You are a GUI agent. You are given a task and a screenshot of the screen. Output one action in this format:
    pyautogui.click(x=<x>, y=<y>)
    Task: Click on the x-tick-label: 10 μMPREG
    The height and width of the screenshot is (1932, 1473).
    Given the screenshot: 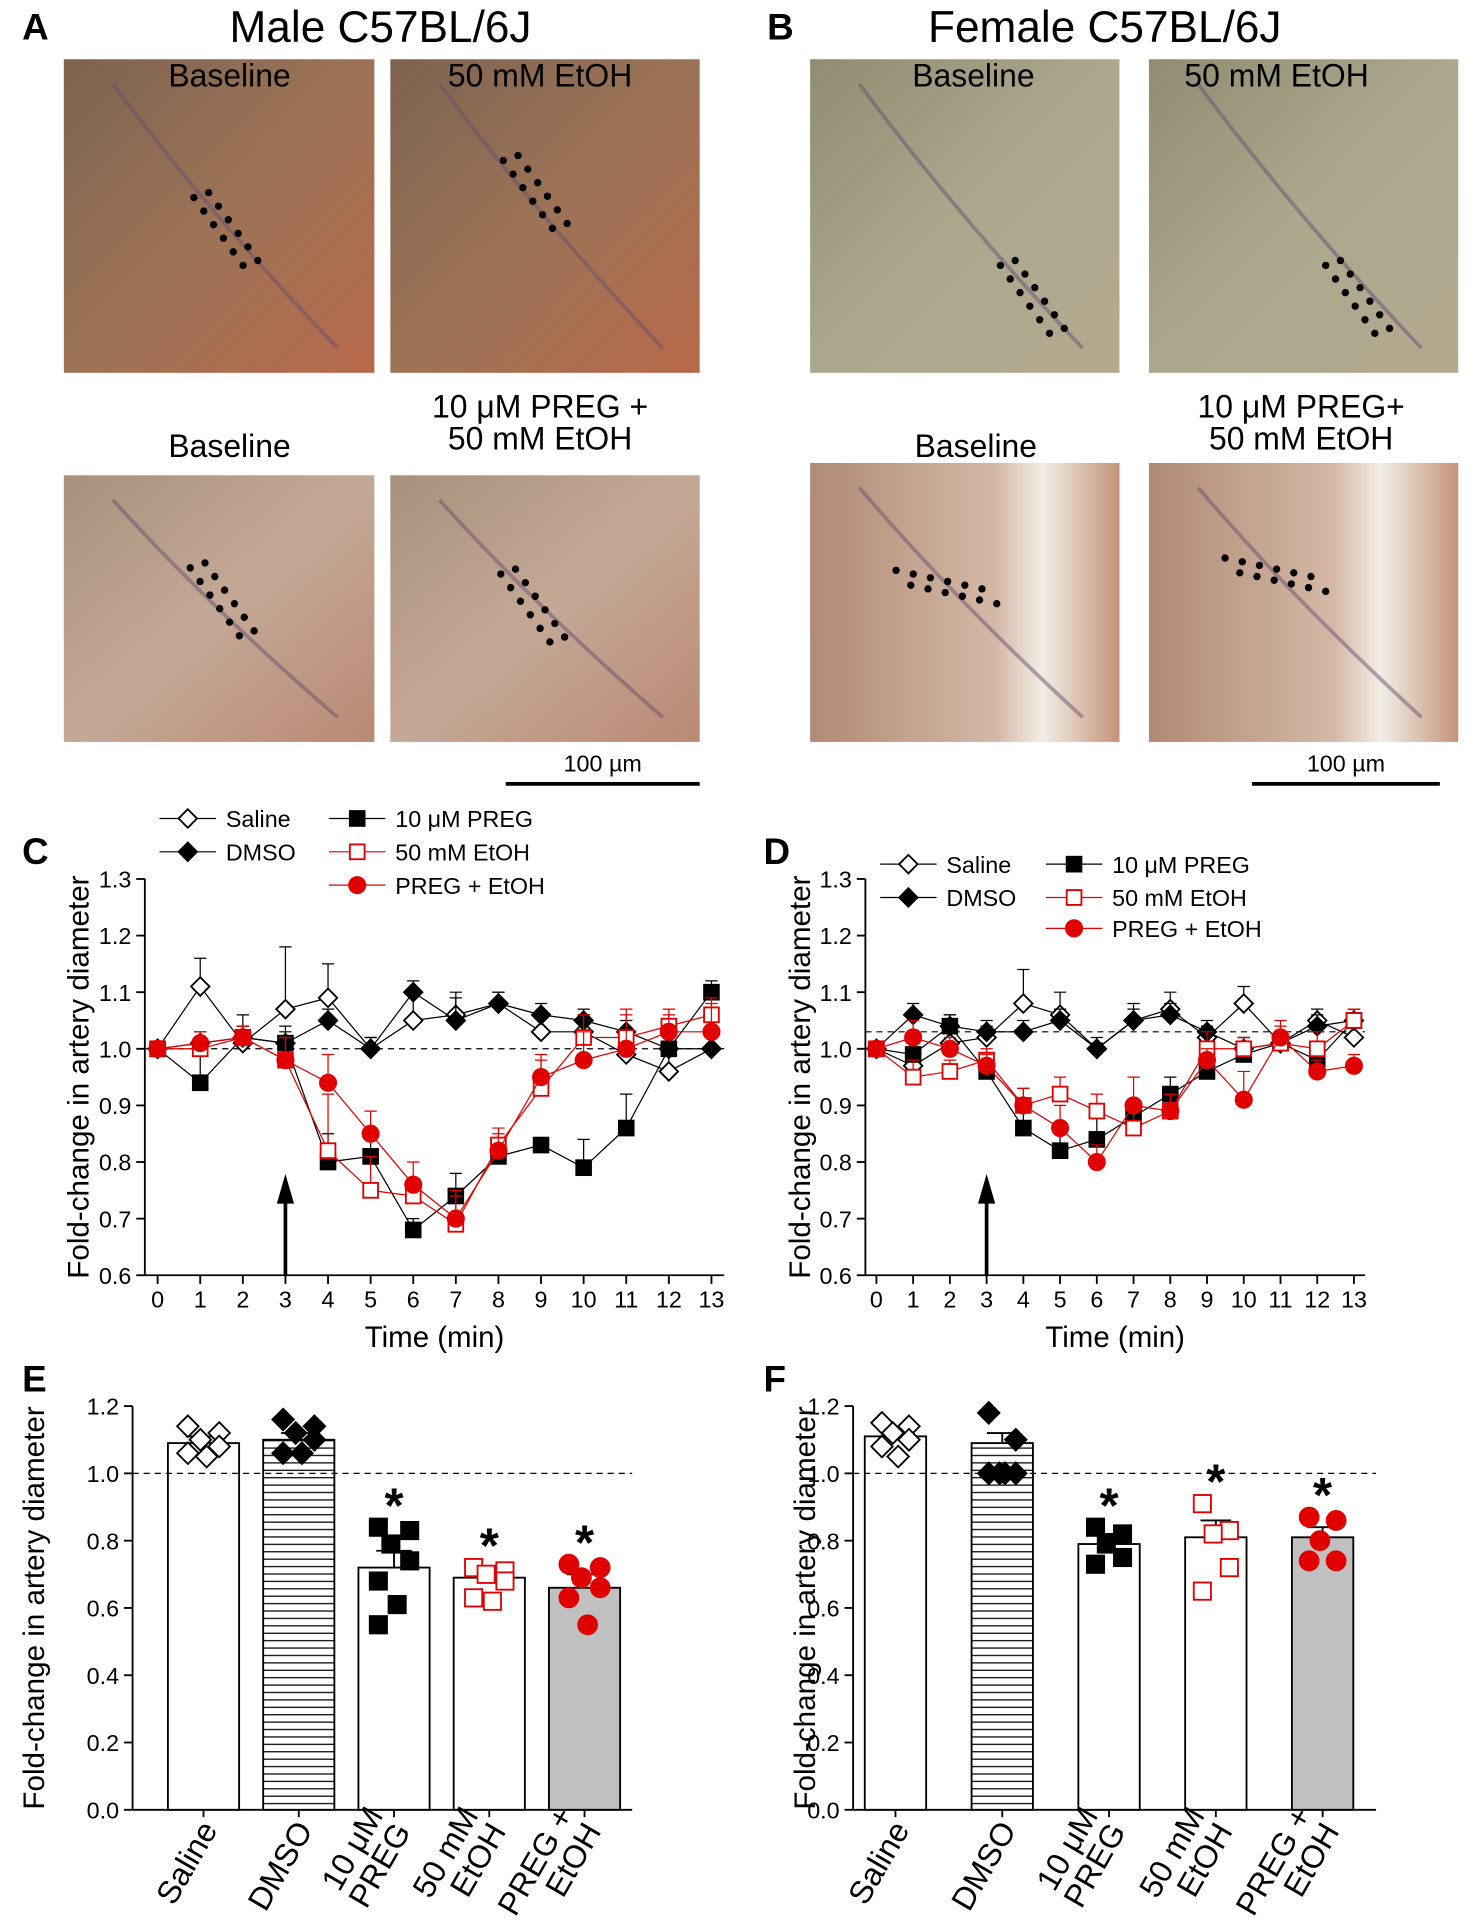 What is the action you would take?
    pyautogui.click(x=366, y=1857)
    